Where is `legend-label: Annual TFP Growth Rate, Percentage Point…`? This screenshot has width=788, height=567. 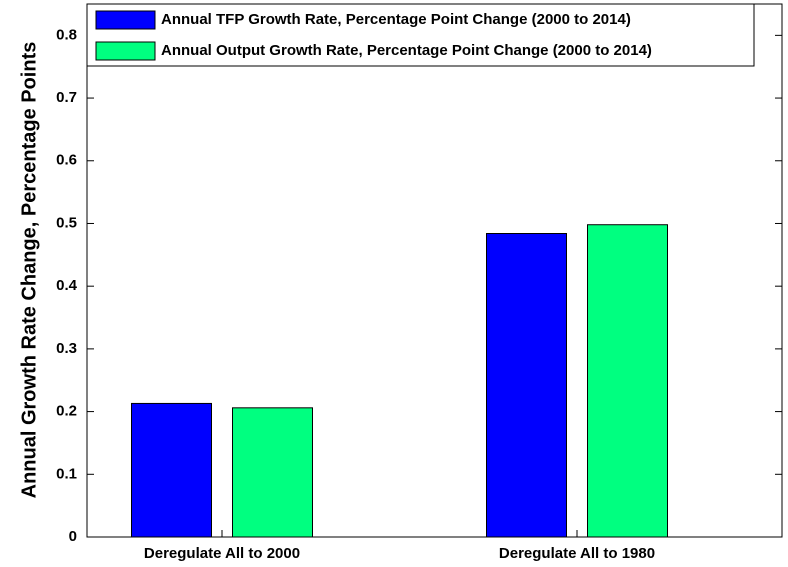
legend-label: Annual TFP Growth Rate, Percentage Point… is located at coordinates (396, 19).